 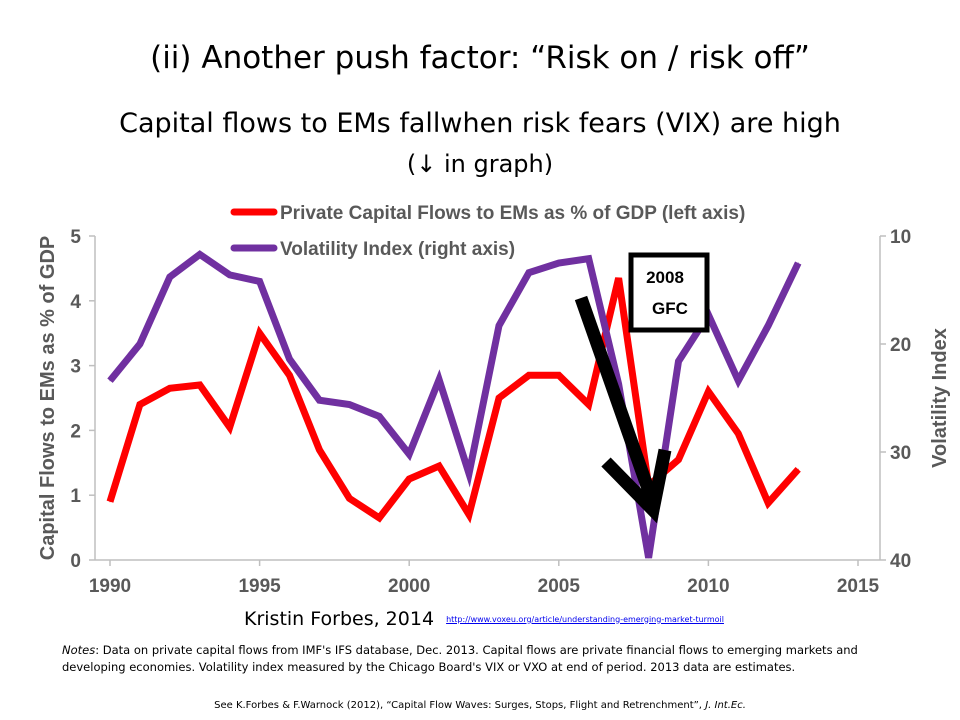 What do you see at coordinates (397, 249) in the screenshot?
I see `legend-label-vix: Volatility Index (right axis)` at bounding box center [397, 249].